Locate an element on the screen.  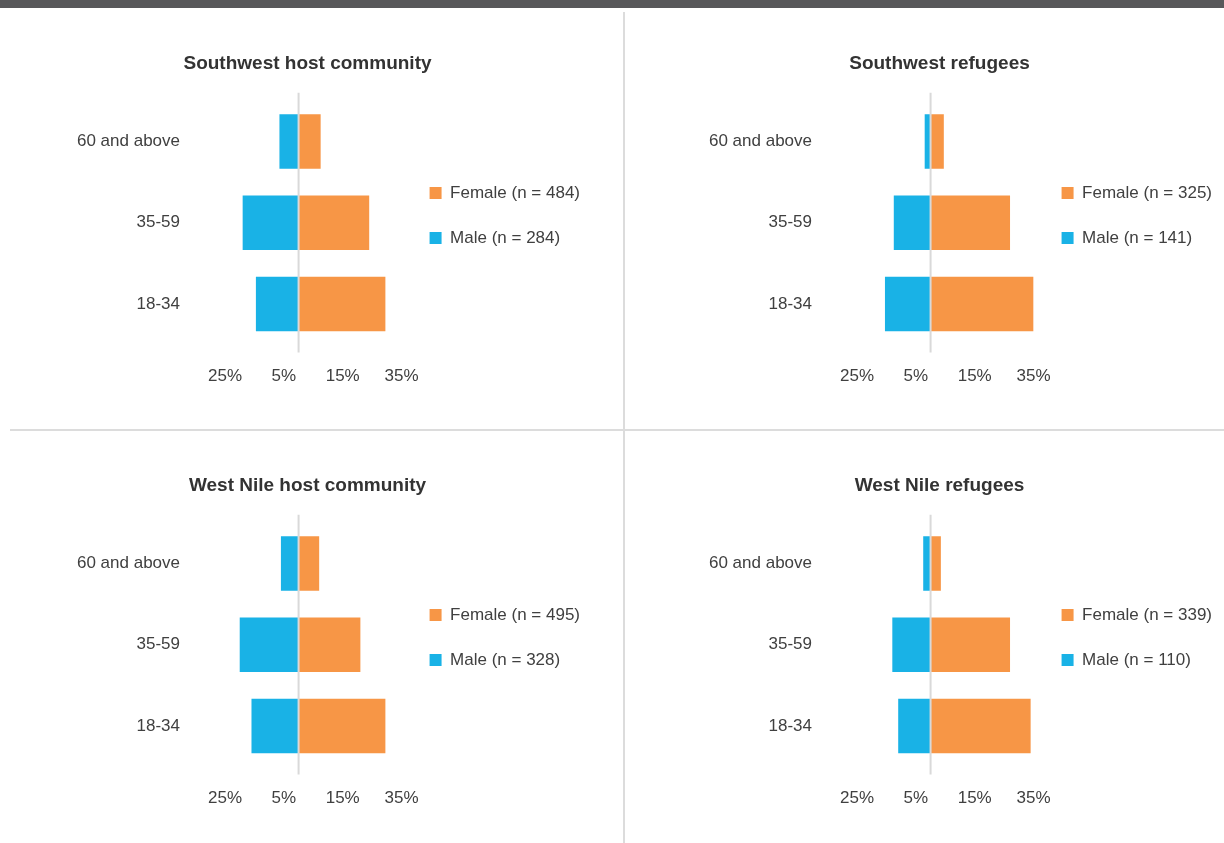
legend-label: Male (n = 141) is located at coordinates (1137, 237).